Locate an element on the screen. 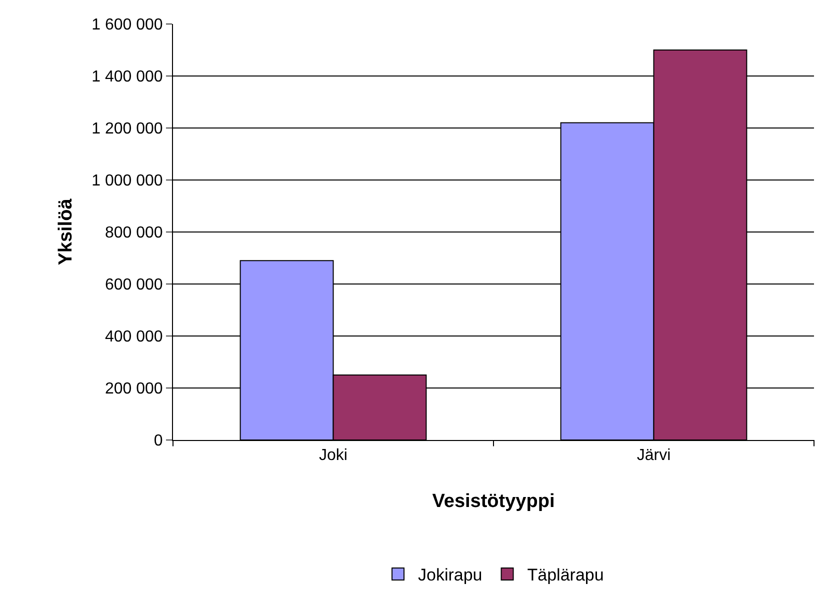  x-tick-label: Joki is located at coordinates (333, 455).